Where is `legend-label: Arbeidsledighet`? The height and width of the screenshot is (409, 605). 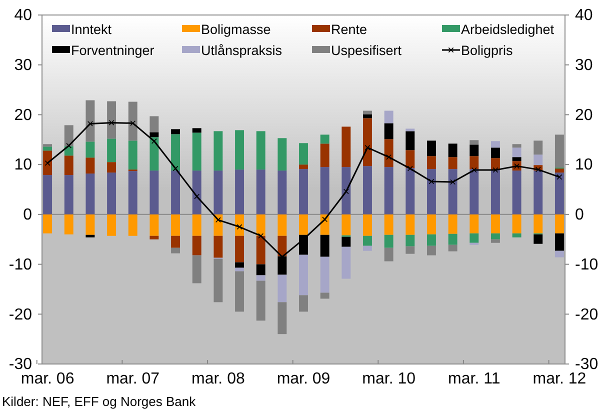
legend-label: Arbeidsledighet is located at coordinates (507, 29).